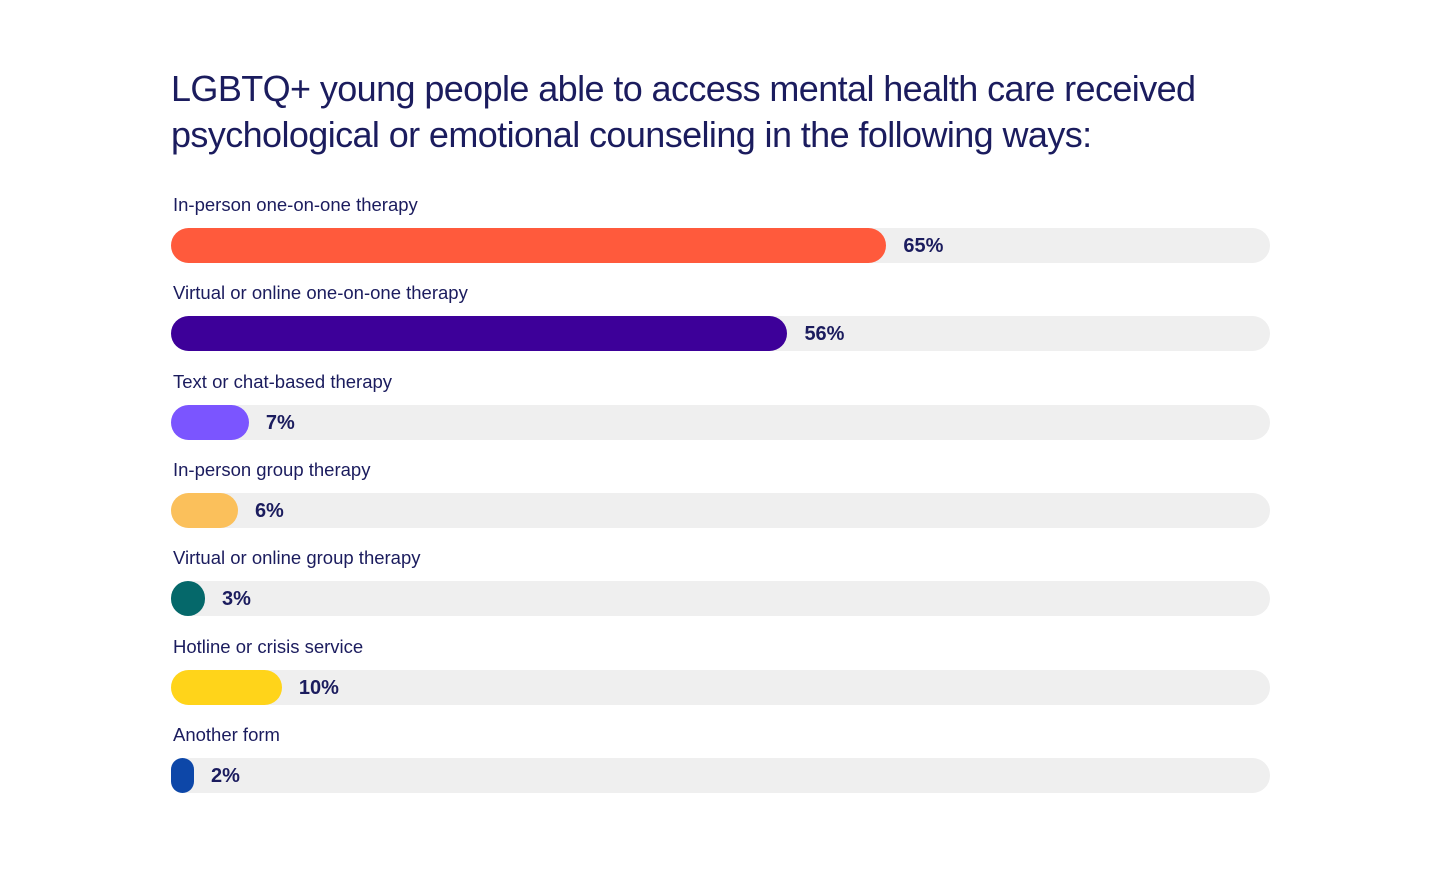 The height and width of the screenshot is (874, 1440). Describe the element at coordinates (226, 734) in the screenshot. I see `bar-category-label: Another form` at that location.